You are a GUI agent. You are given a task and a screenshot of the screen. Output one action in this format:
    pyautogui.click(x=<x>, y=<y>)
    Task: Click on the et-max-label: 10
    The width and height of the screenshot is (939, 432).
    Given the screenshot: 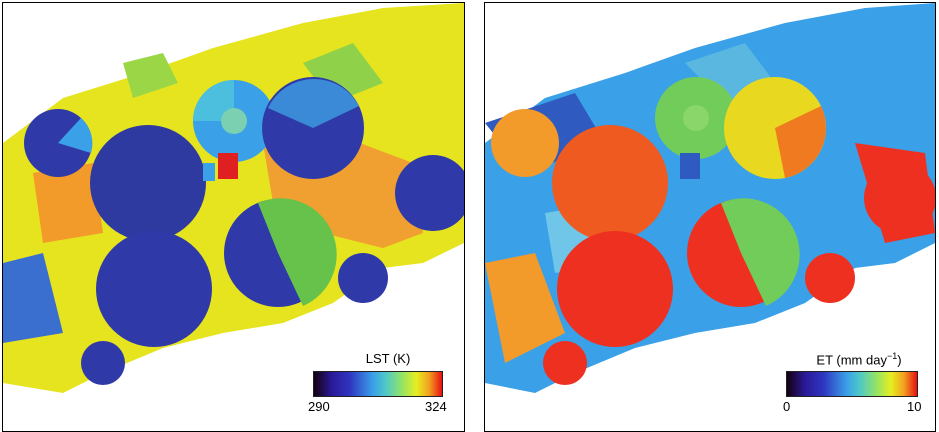 What is the action you would take?
    pyautogui.click(x=914, y=406)
    